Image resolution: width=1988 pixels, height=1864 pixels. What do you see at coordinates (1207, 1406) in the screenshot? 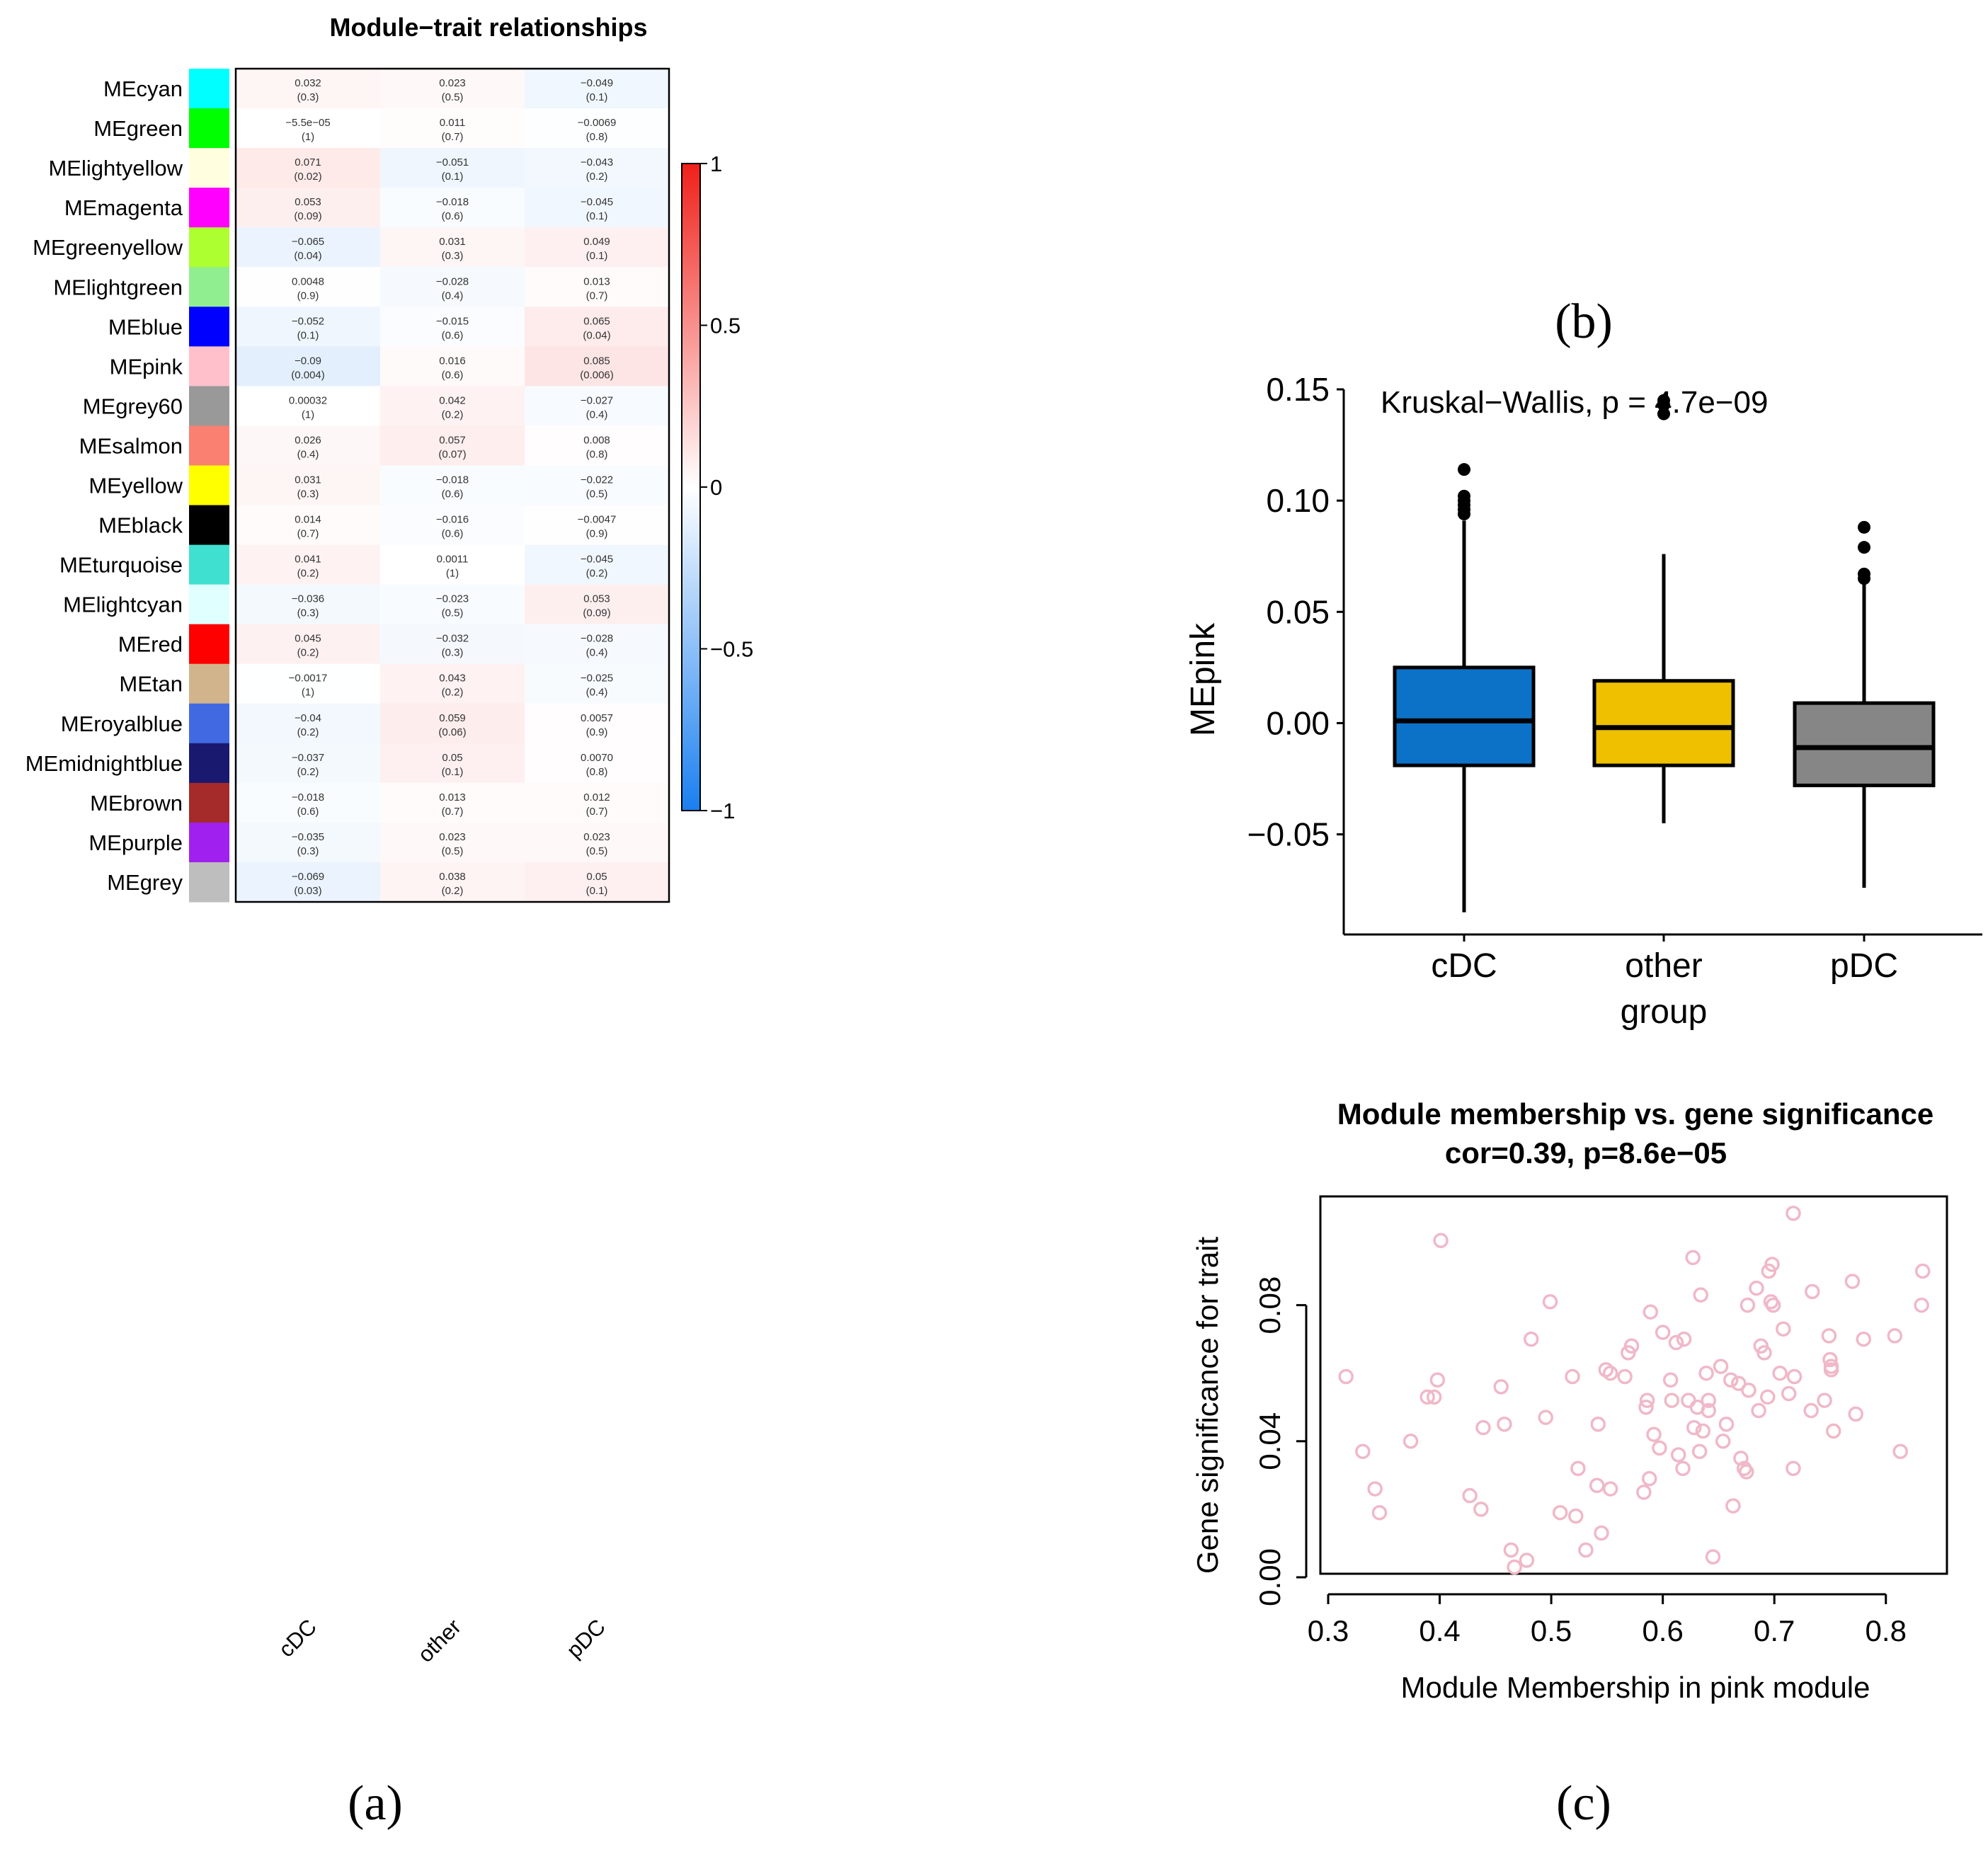
I see `scatter-y-axis-label: Gene significance for trait` at bounding box center [1207, 1406].